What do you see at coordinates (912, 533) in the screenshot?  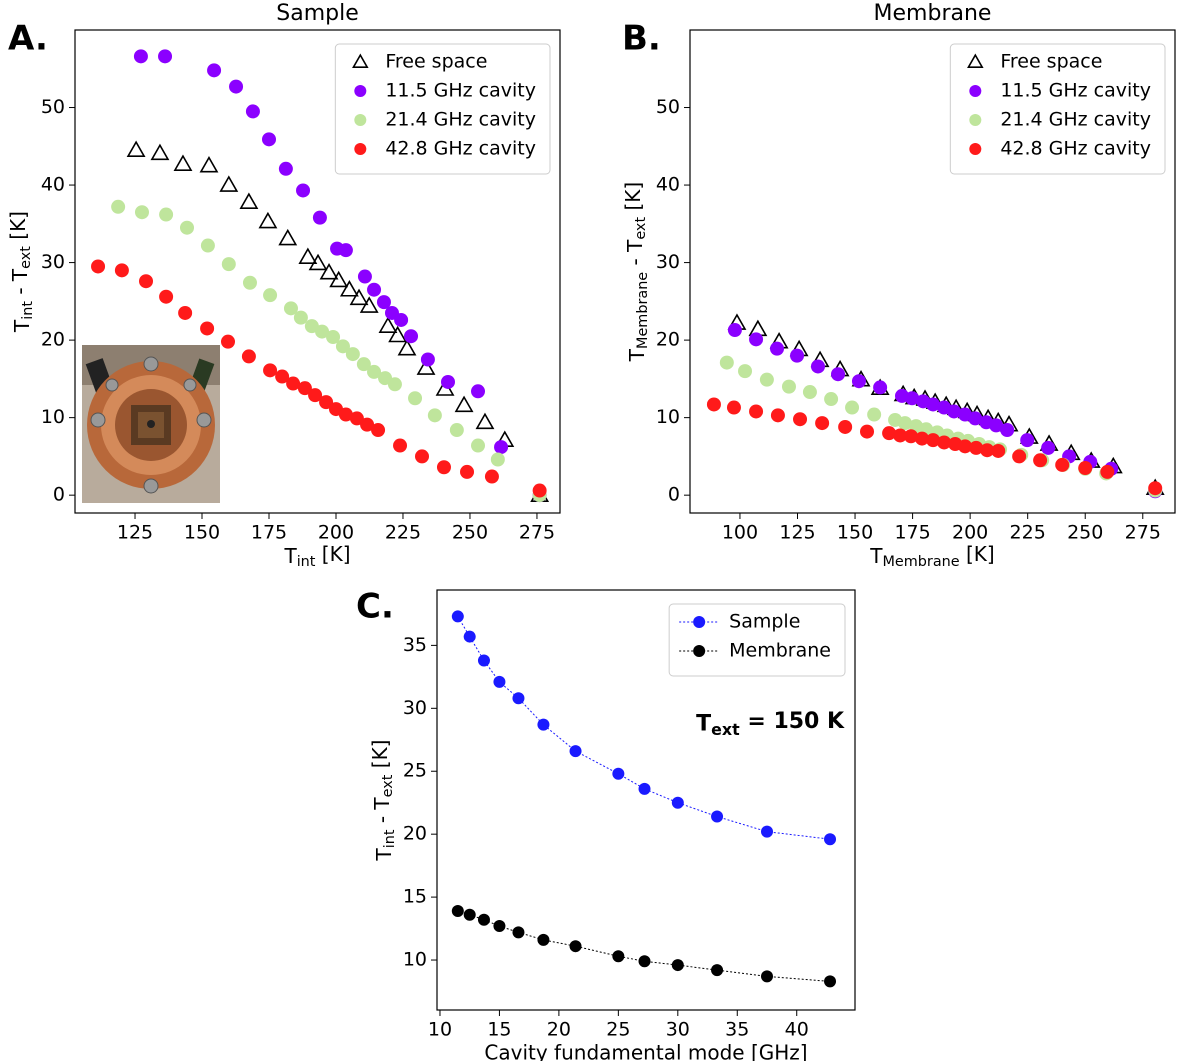 I see `x-tick-label: 175` at bounding box center [912, 533].